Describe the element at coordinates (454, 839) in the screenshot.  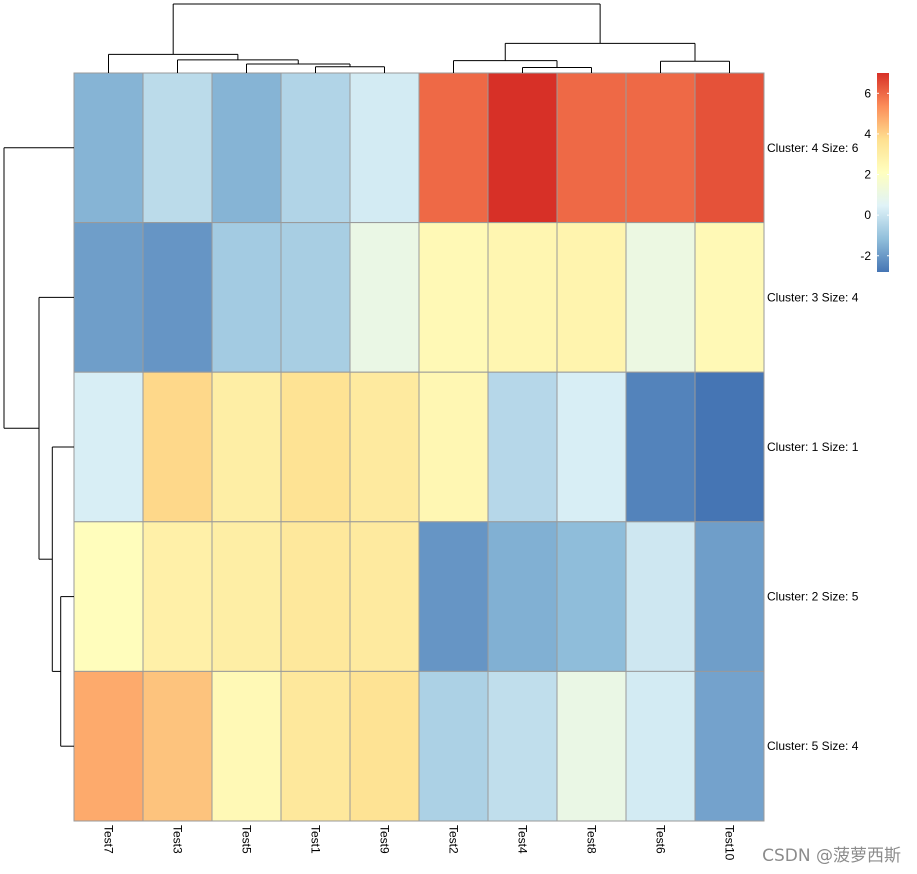
I see `column-label: Test2` at that location.